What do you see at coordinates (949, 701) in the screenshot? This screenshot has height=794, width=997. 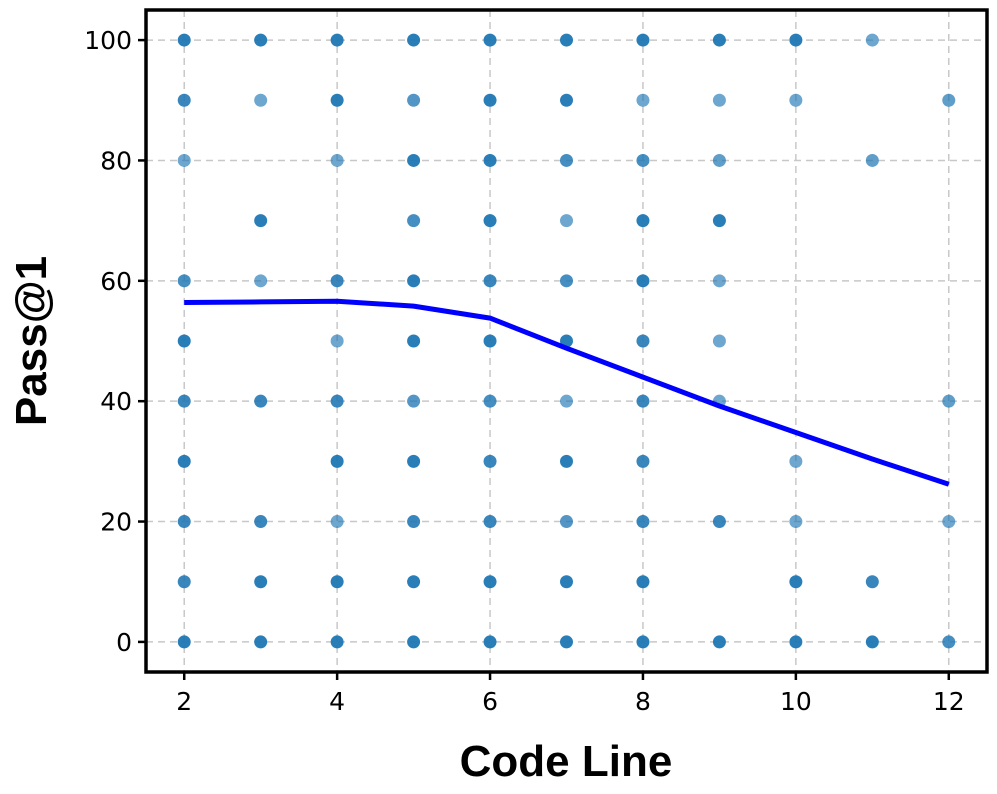 I see `x-tick-label: 12` at bounding box center [949, 701].